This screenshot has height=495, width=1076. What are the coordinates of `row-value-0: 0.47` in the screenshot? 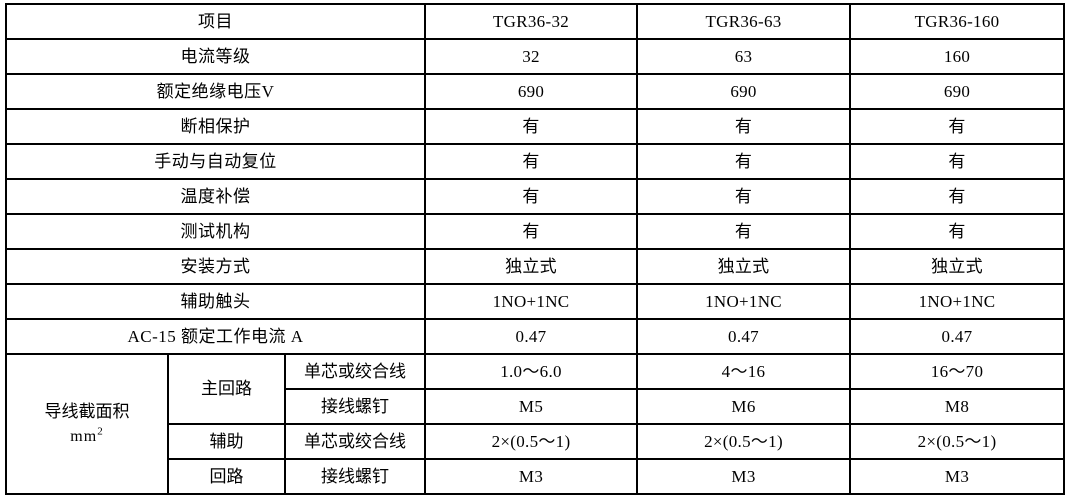 It's located at (531, 336).